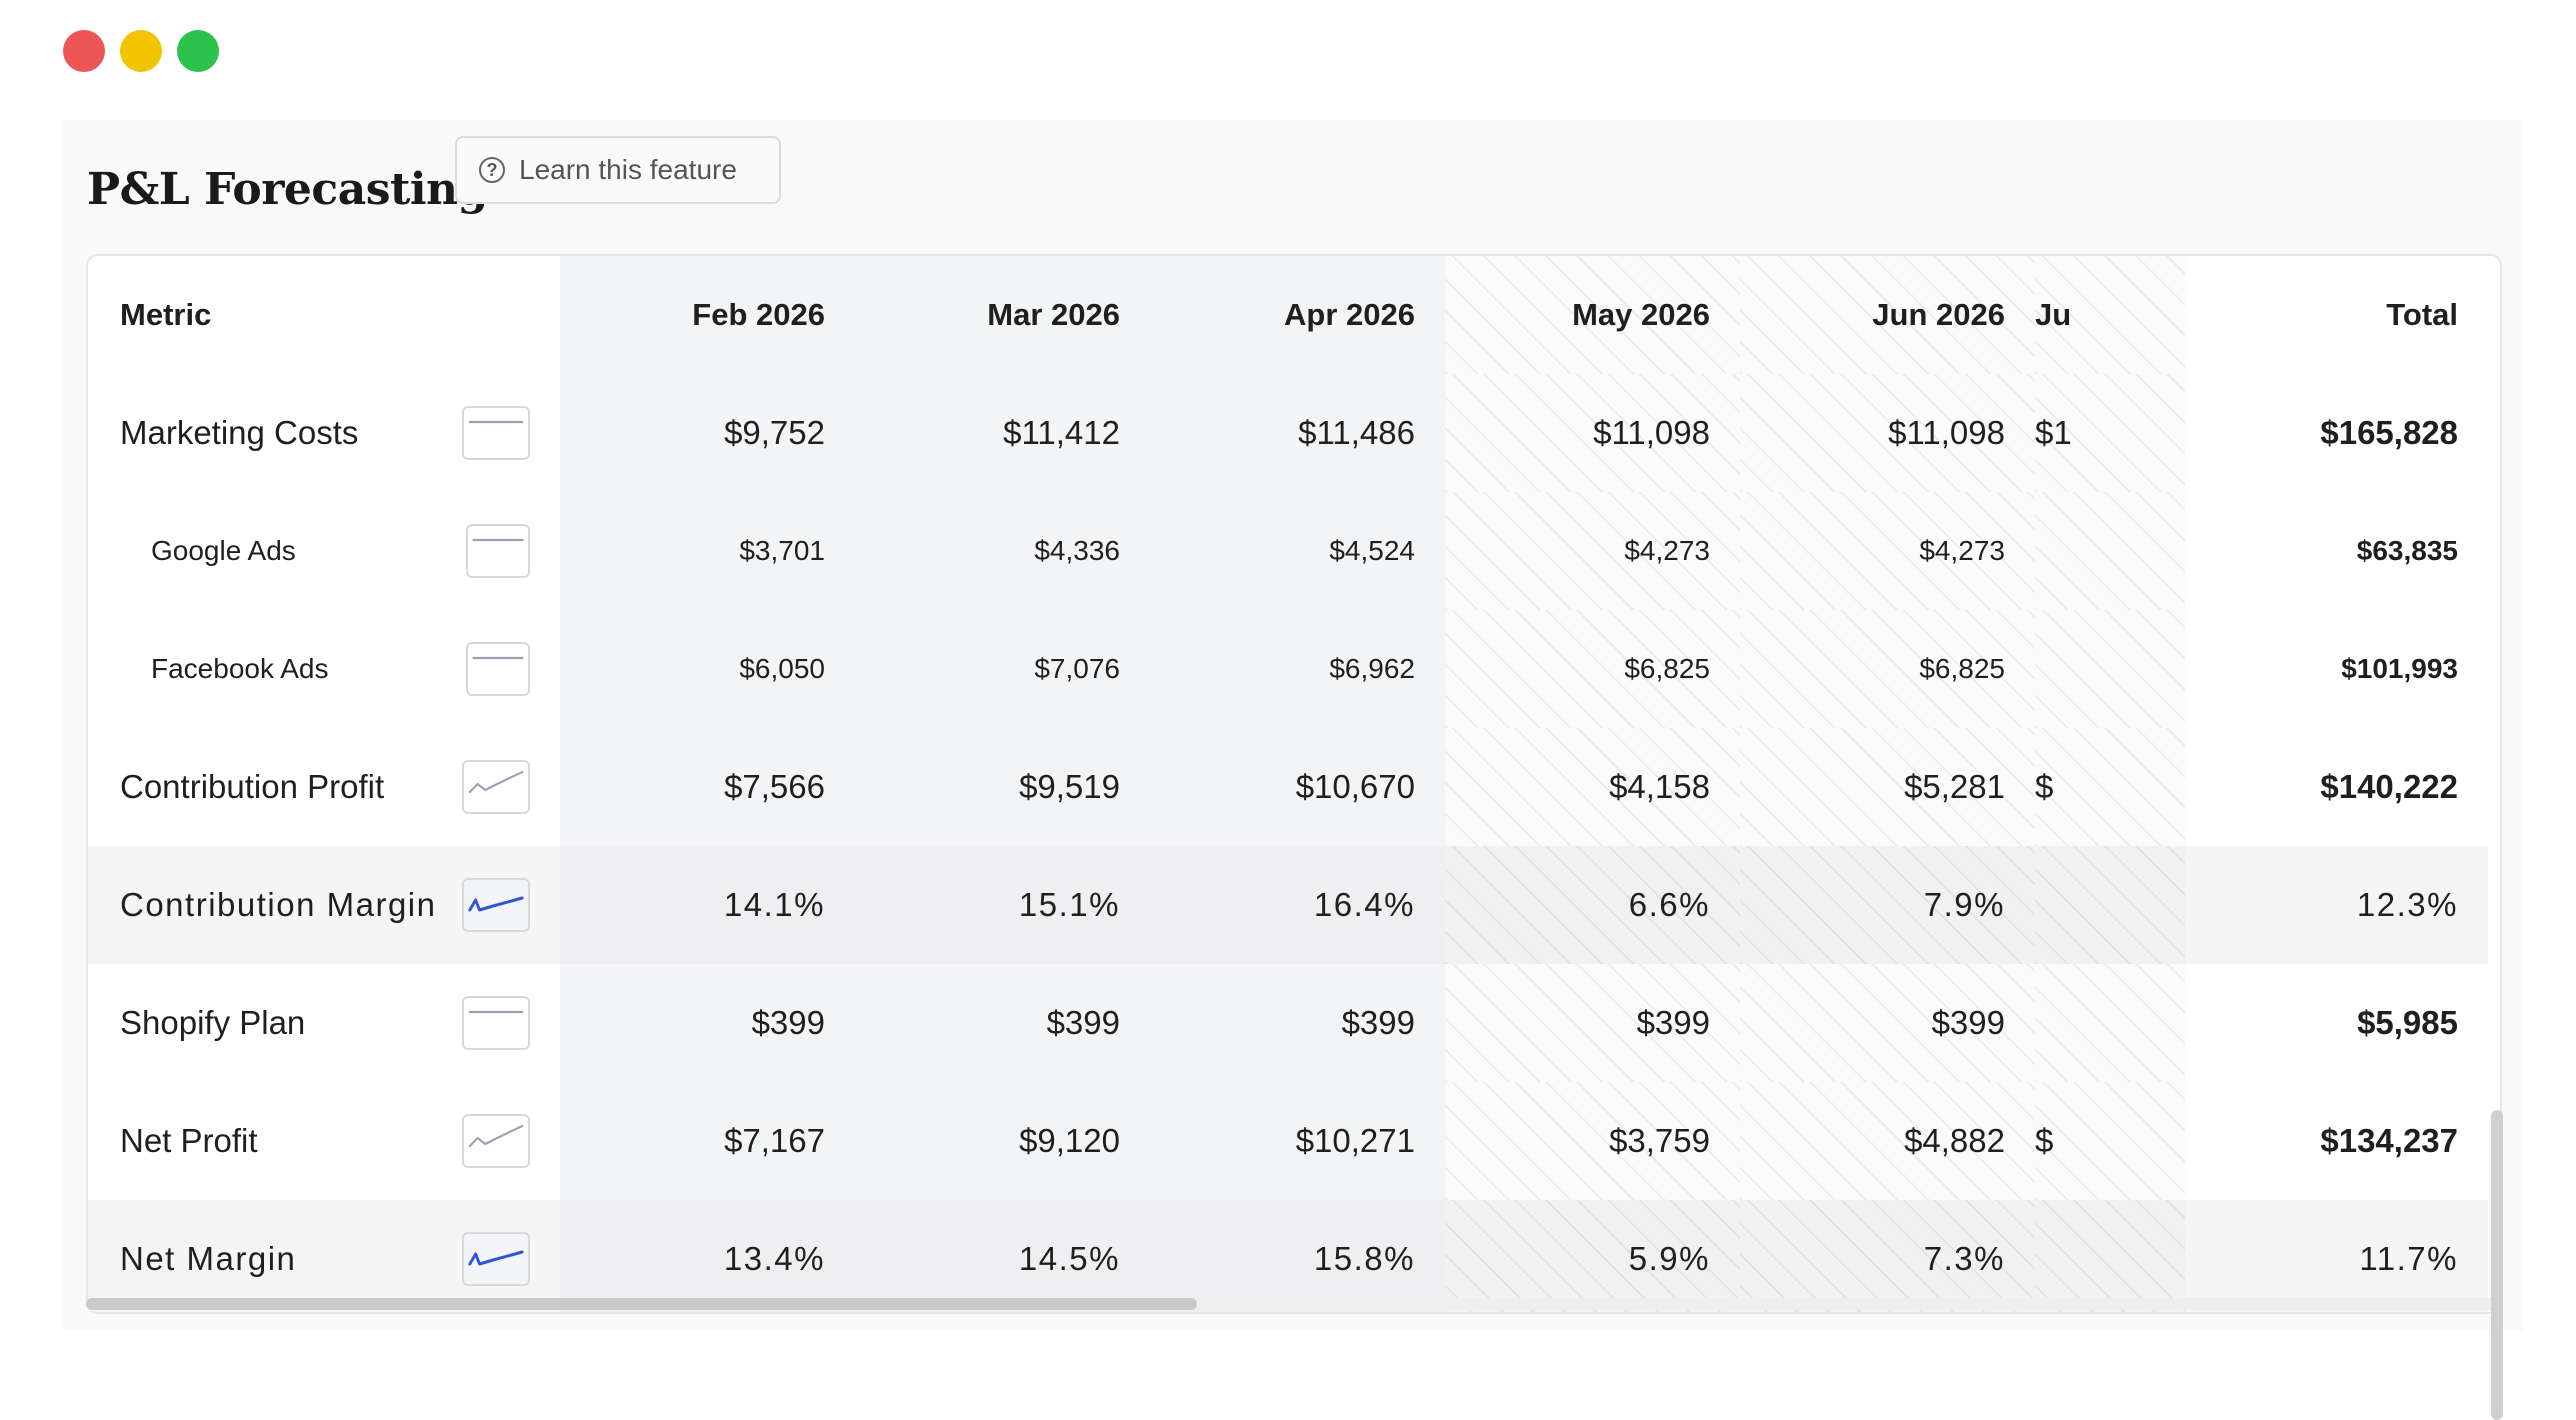 Image resolution: width=2576 pixels, height=1420 pixels. Describe the element at coordinates (492, 170) in the screenshot. I see `help-circle-icon: ?` at that location.